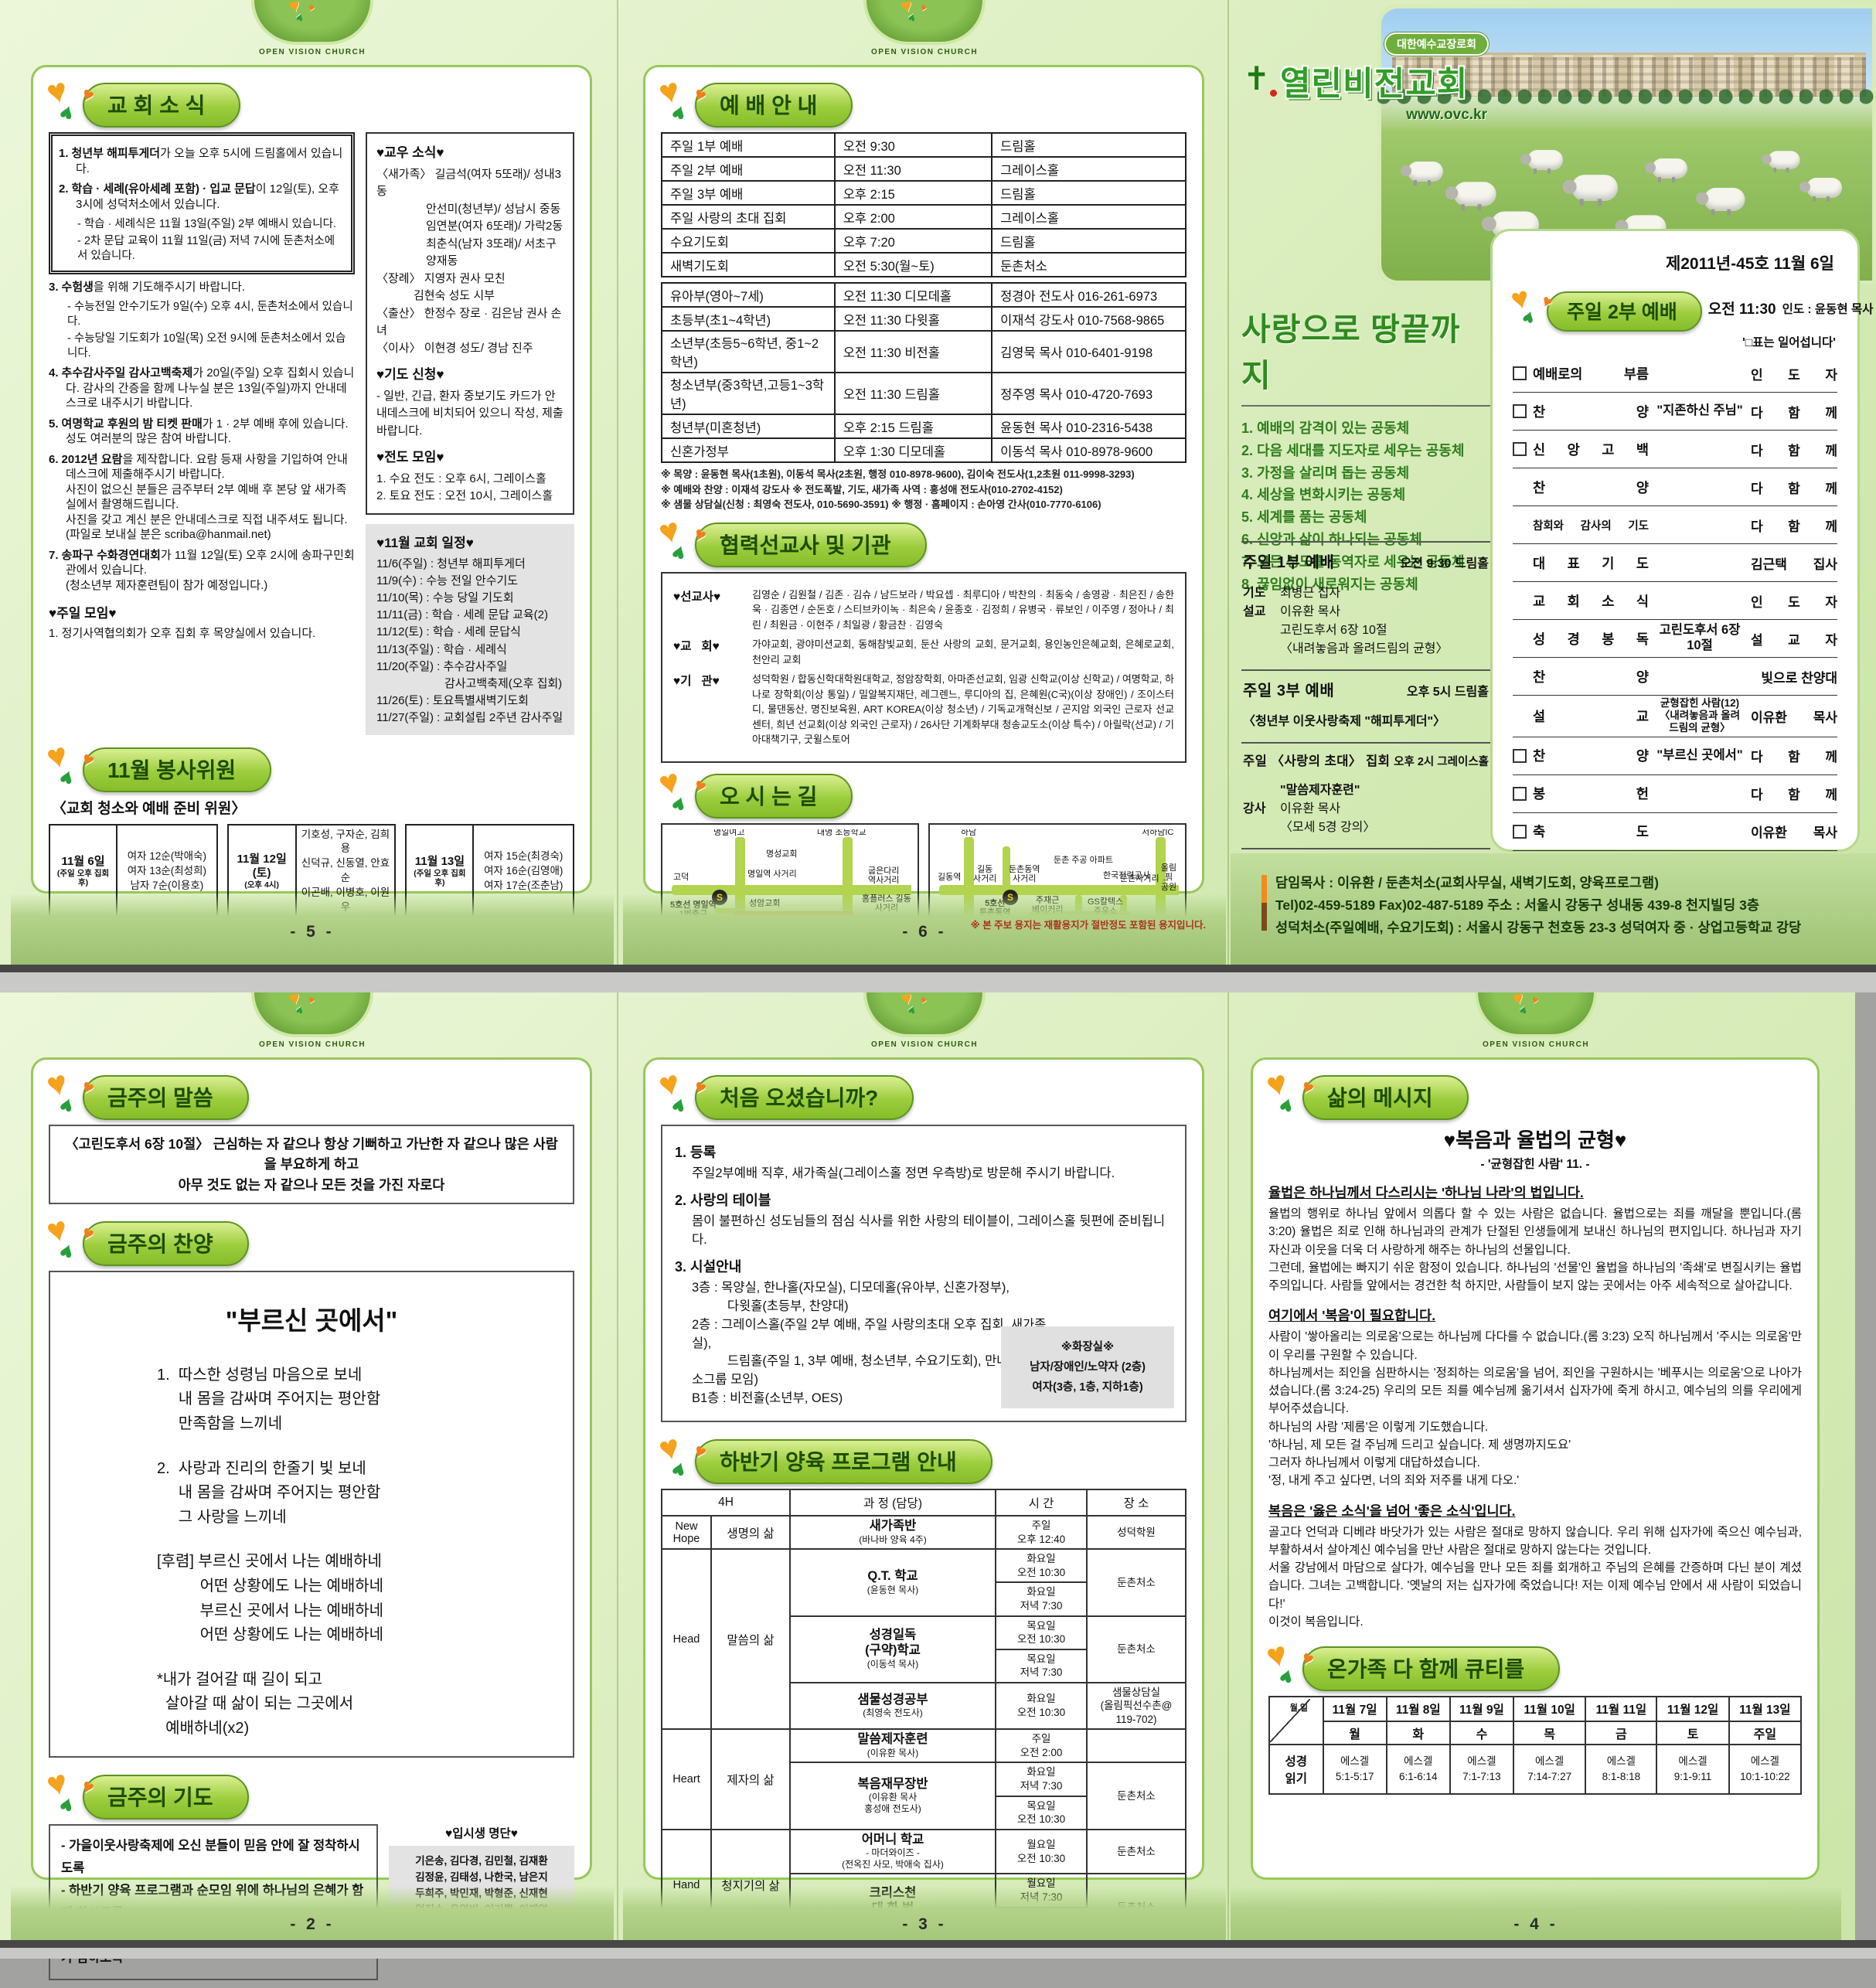  Describe the element at coordinates (1535, 1164) in the screenshot. I see `message-subtitle: - '균형잡힌 사람' 11. -` at that location.